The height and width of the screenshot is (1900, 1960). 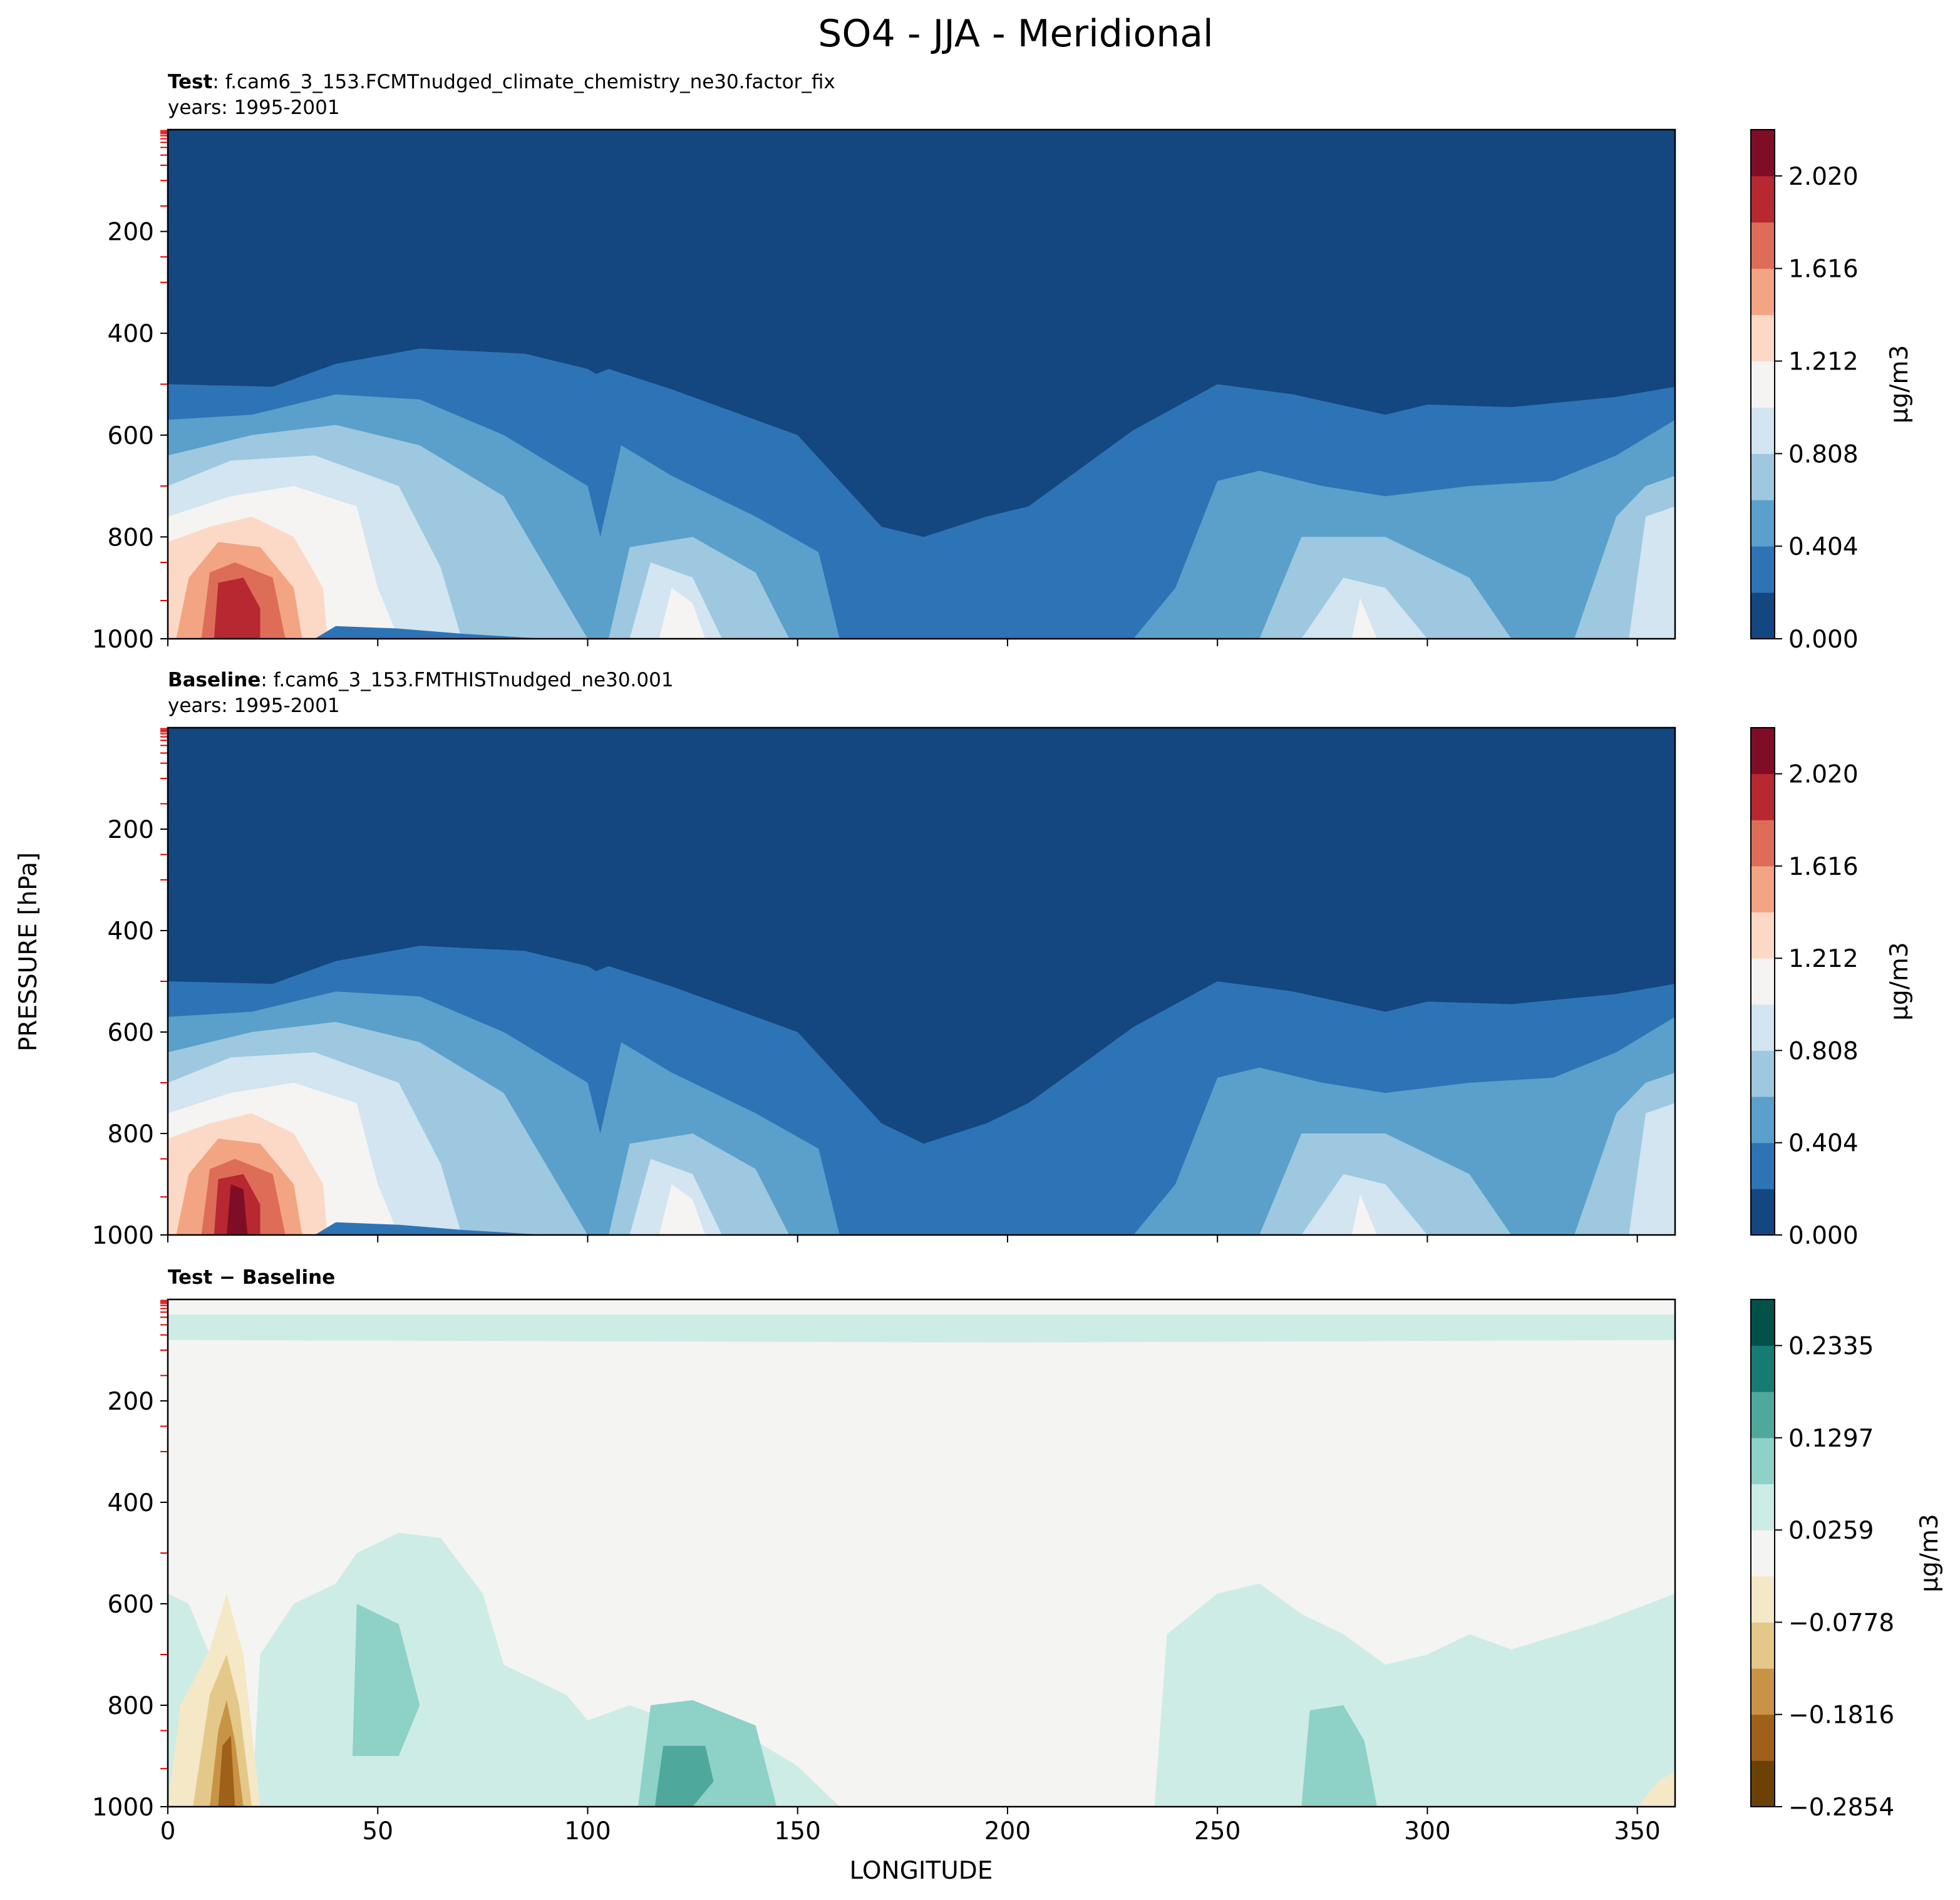 What do you see at coordinates (254, 107) in the screenshot?
I see `panel-test-years: years: 1995-2001` at bounding box center [254, 107].